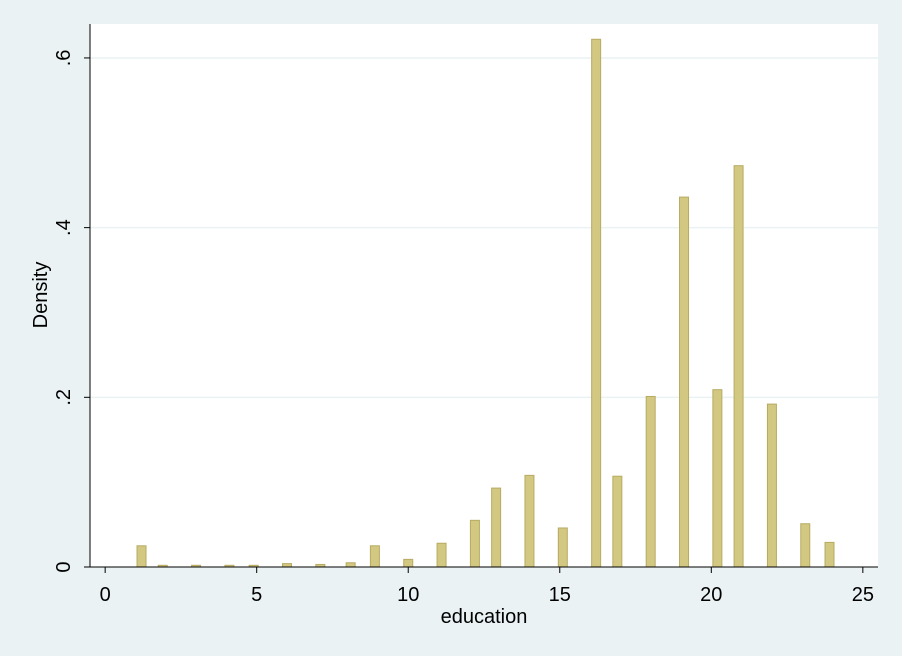 Image resolution: width=902 pixels, height=656 pixels. Describe the element at coordinates (105, 595) in the screenshot. I see `x-tick-label: 0` at that location.